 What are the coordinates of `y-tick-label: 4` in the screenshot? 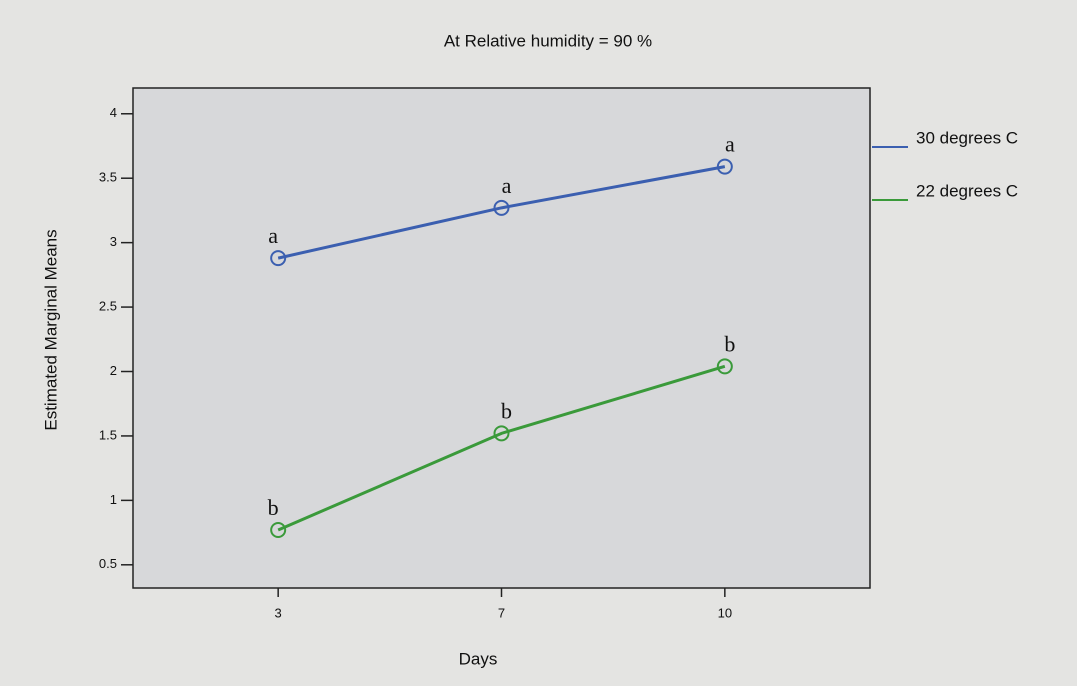 It's located at (113, 112).